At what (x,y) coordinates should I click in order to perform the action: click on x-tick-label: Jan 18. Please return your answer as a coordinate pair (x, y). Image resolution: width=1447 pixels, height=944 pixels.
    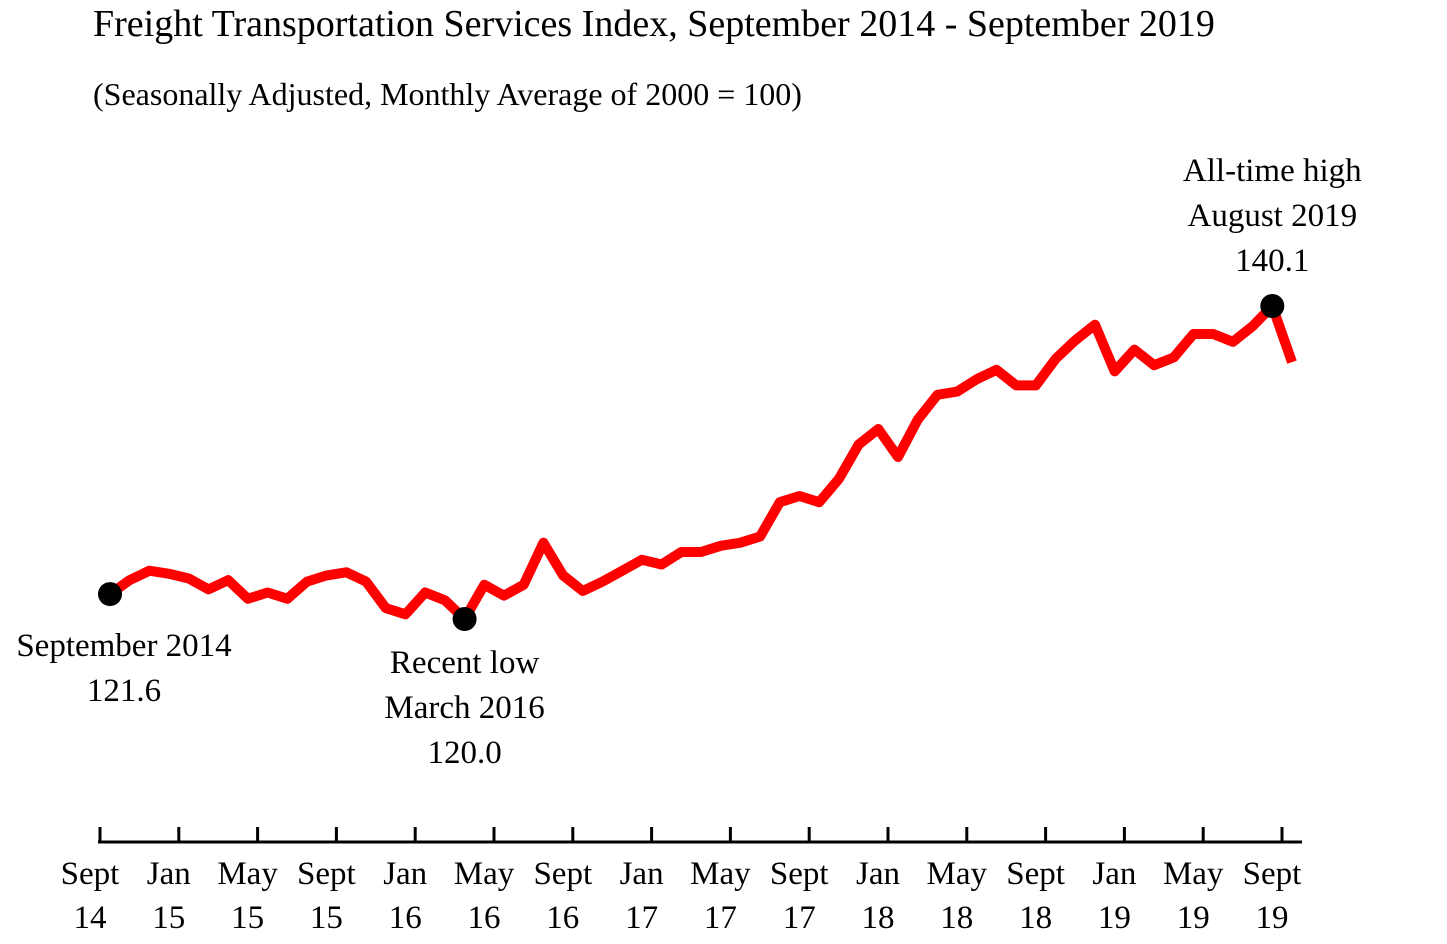
    Looking at the image, I should click on (878, 896).